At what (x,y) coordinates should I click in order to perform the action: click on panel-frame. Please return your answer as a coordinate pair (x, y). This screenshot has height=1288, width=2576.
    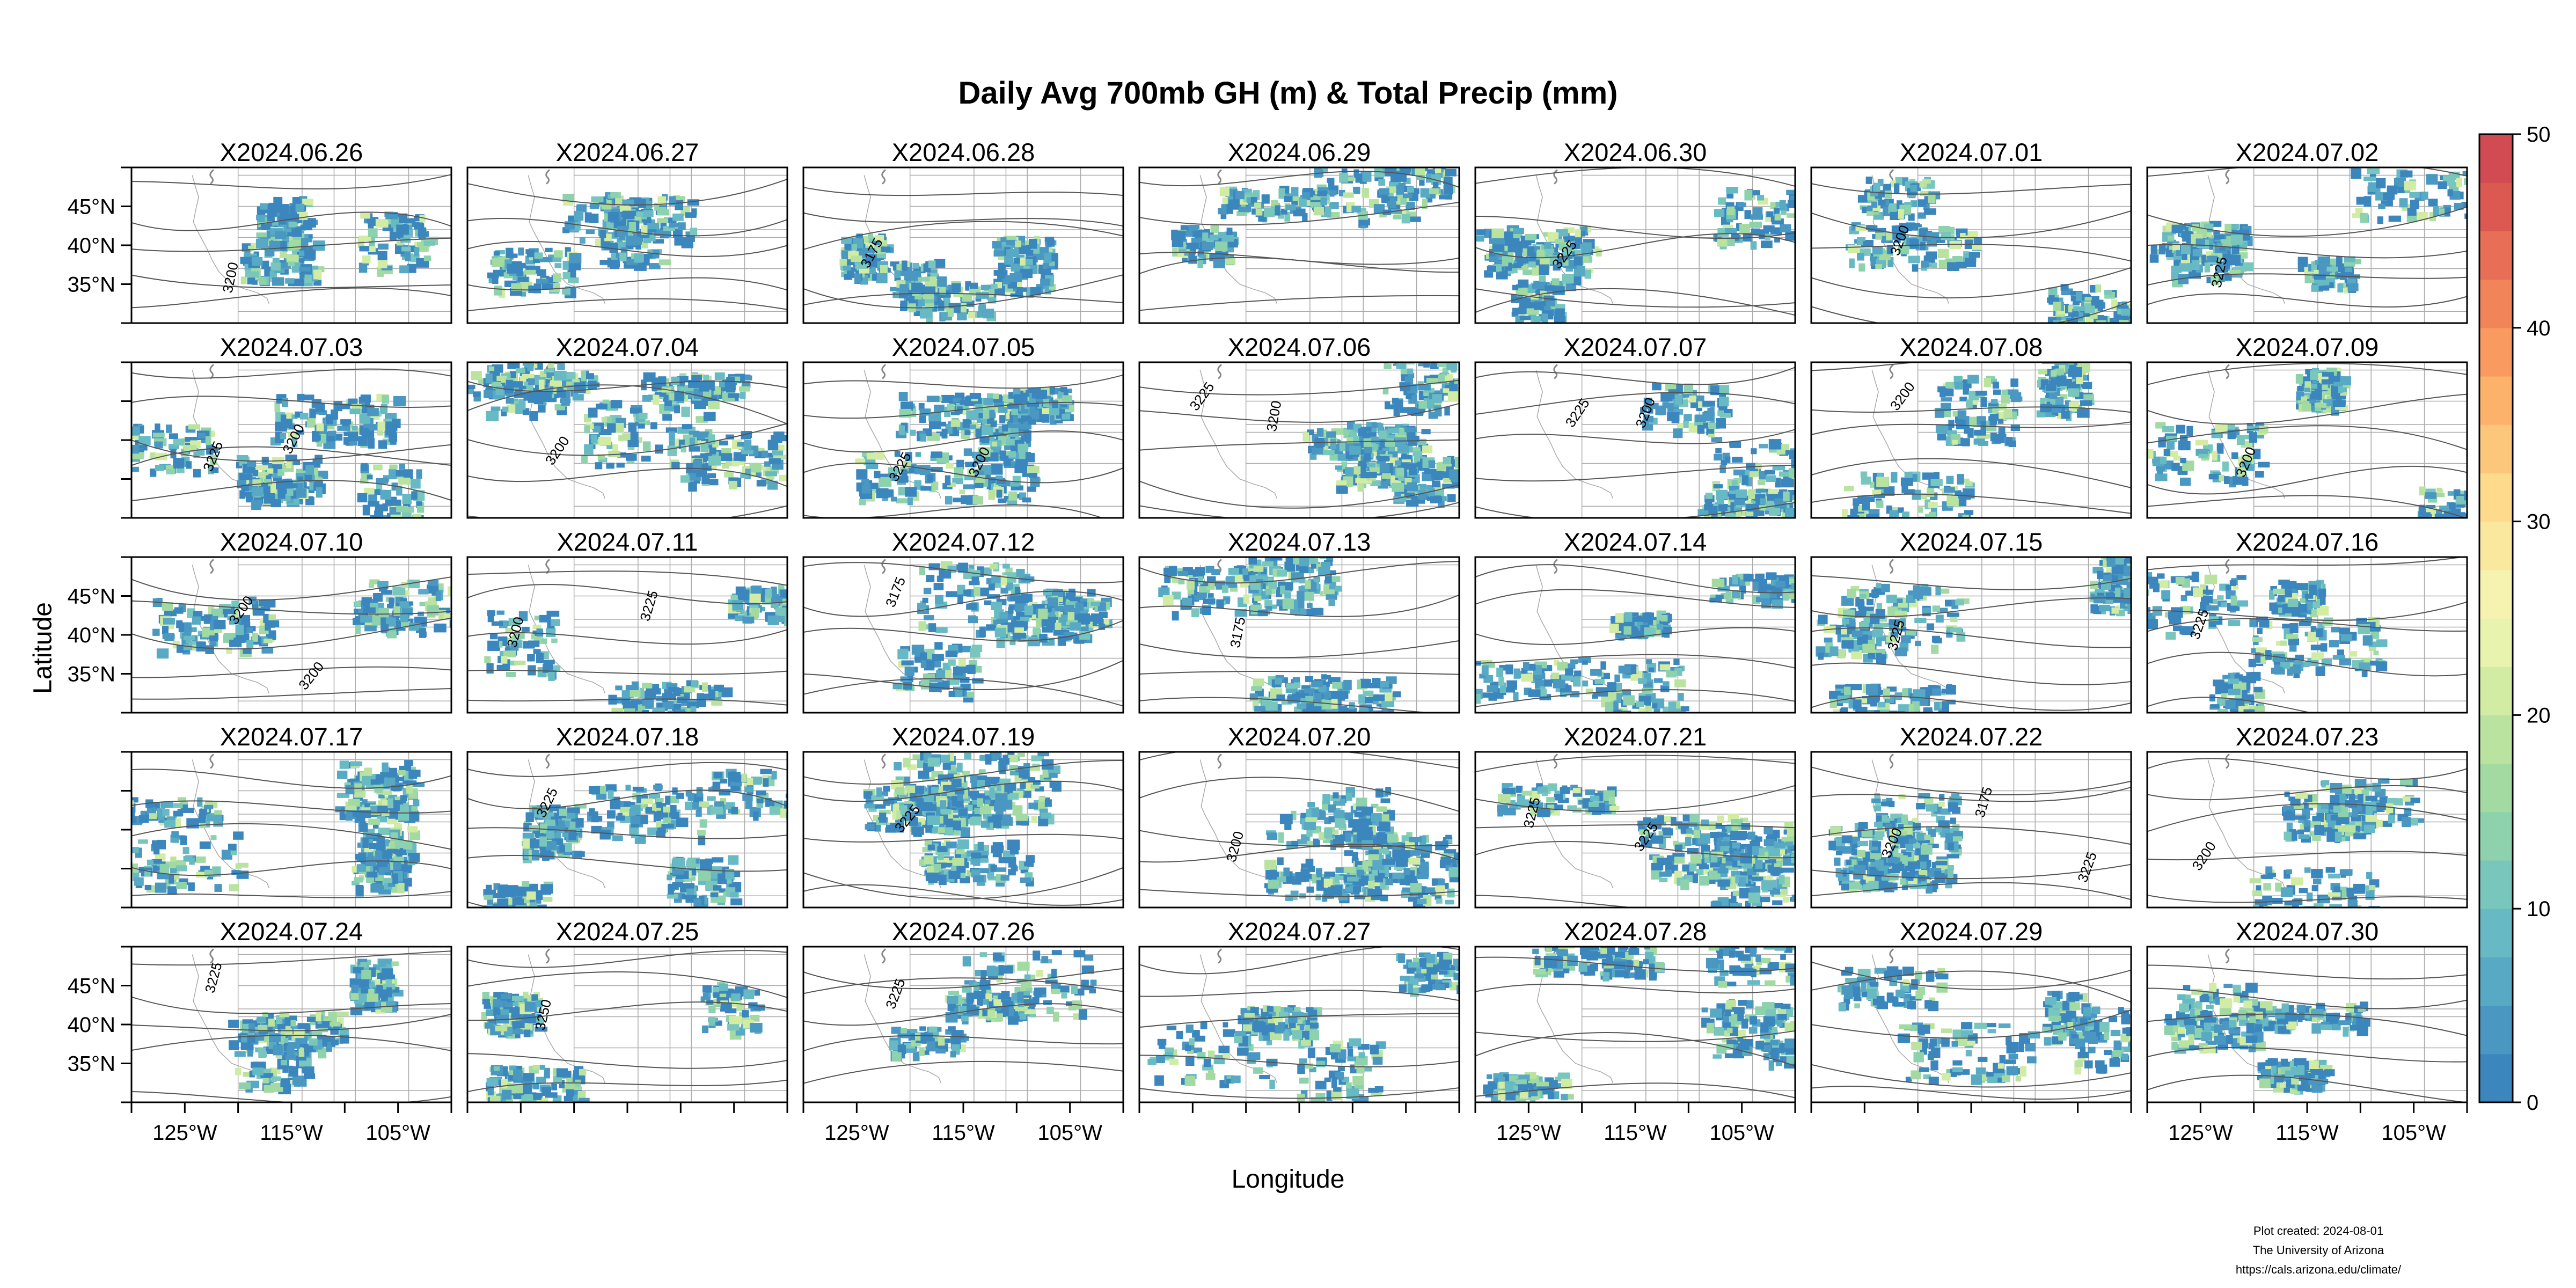
    Looking at the image, I should click on (1299, 440).